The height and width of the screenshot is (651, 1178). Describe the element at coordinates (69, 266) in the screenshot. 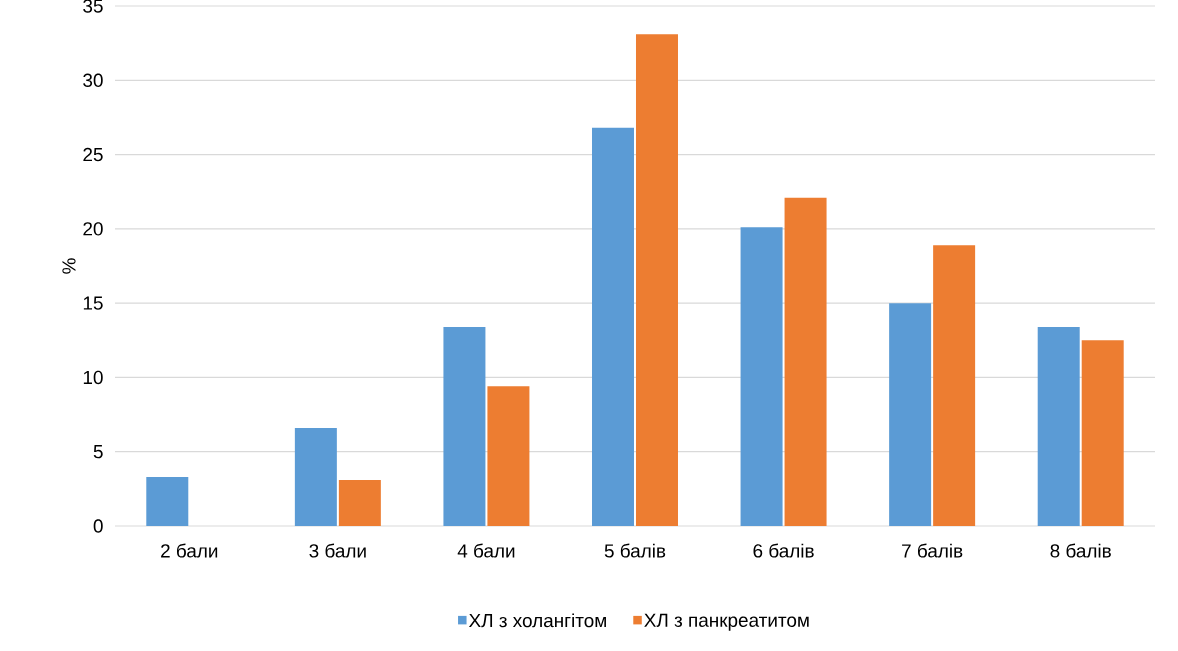

I see `y-axis-title: %` at that location.